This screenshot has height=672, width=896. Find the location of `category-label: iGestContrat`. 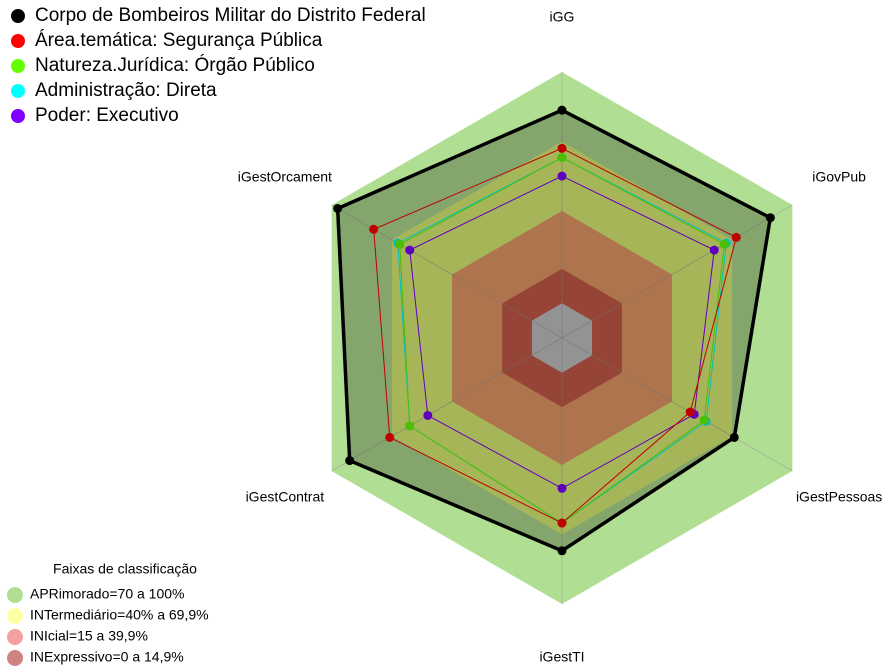

category-label: iGestContrat is located at coordinates (285, 497).